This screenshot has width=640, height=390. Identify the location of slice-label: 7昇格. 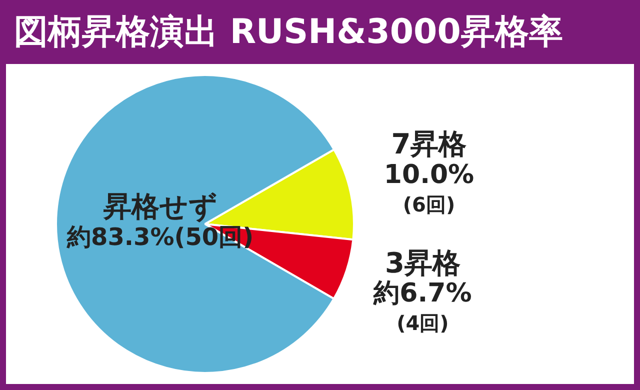
(429, 144).